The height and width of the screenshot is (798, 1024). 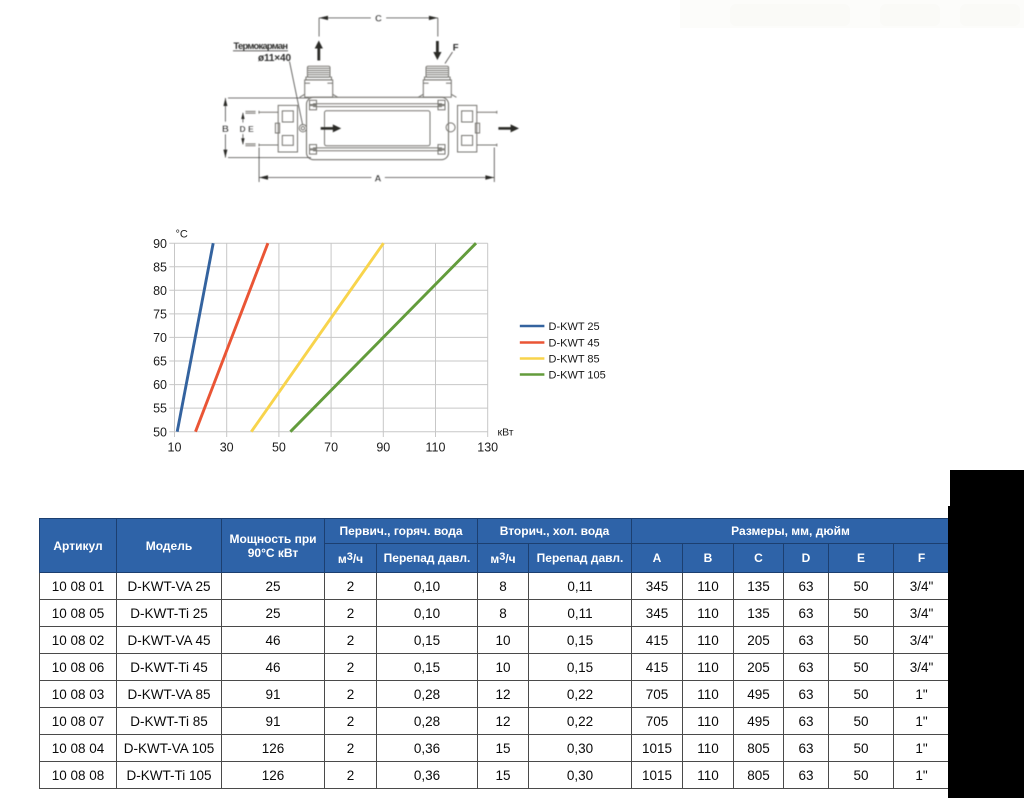 I want to click on svg-text: 65, so click(x=160, y=362).